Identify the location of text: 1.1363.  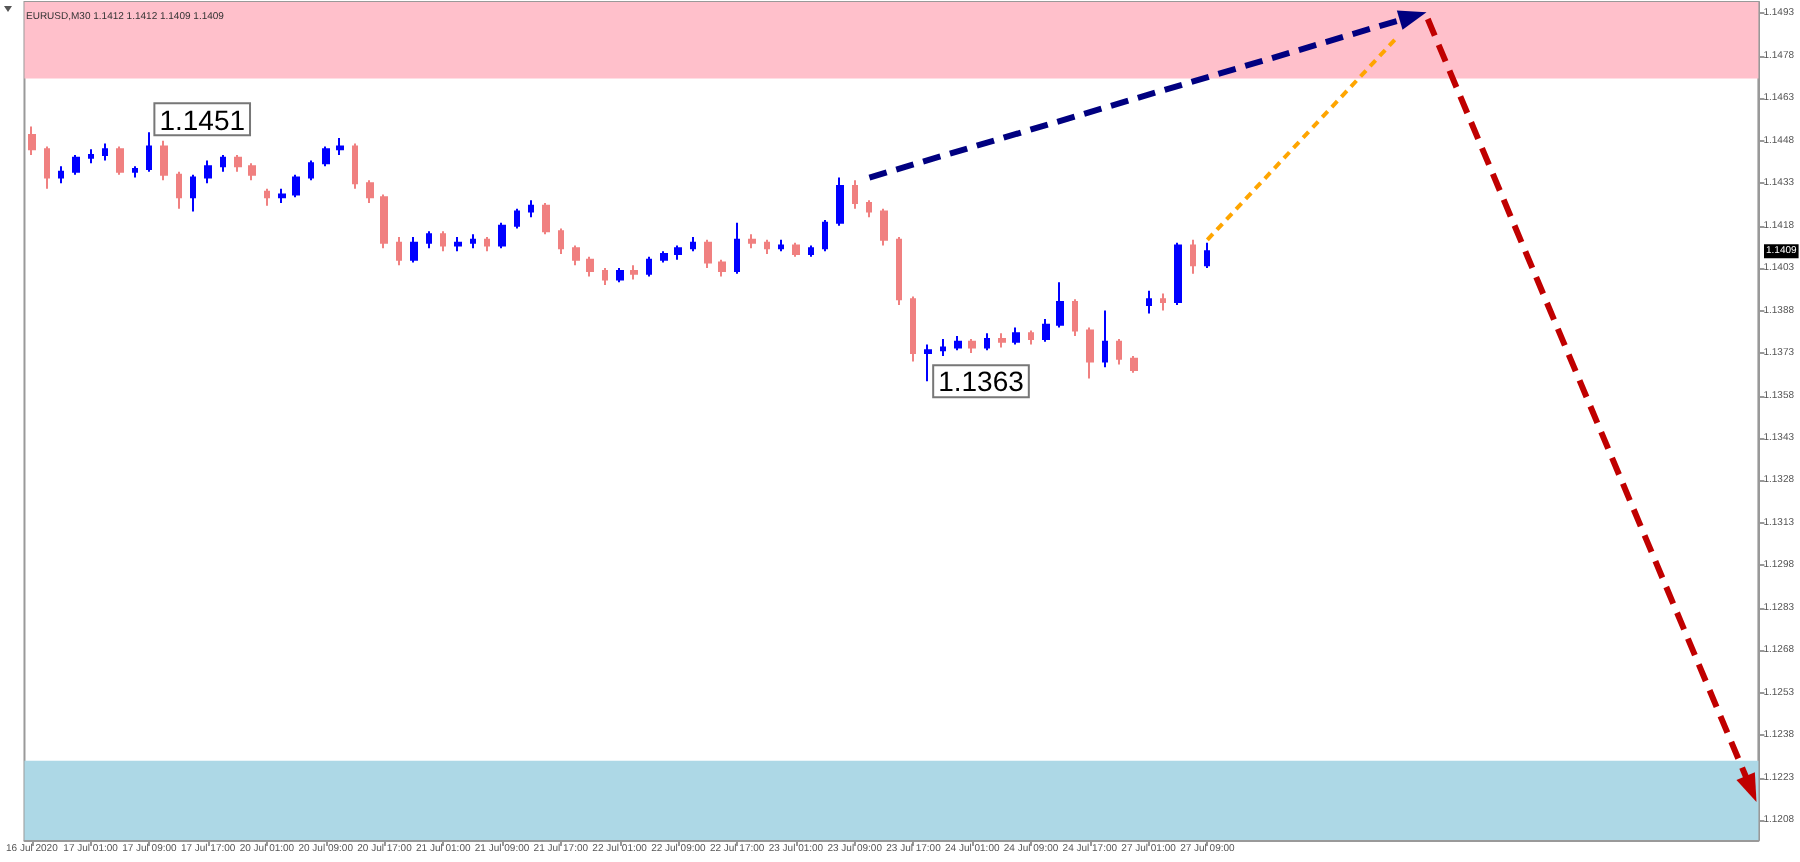
(981, 381).